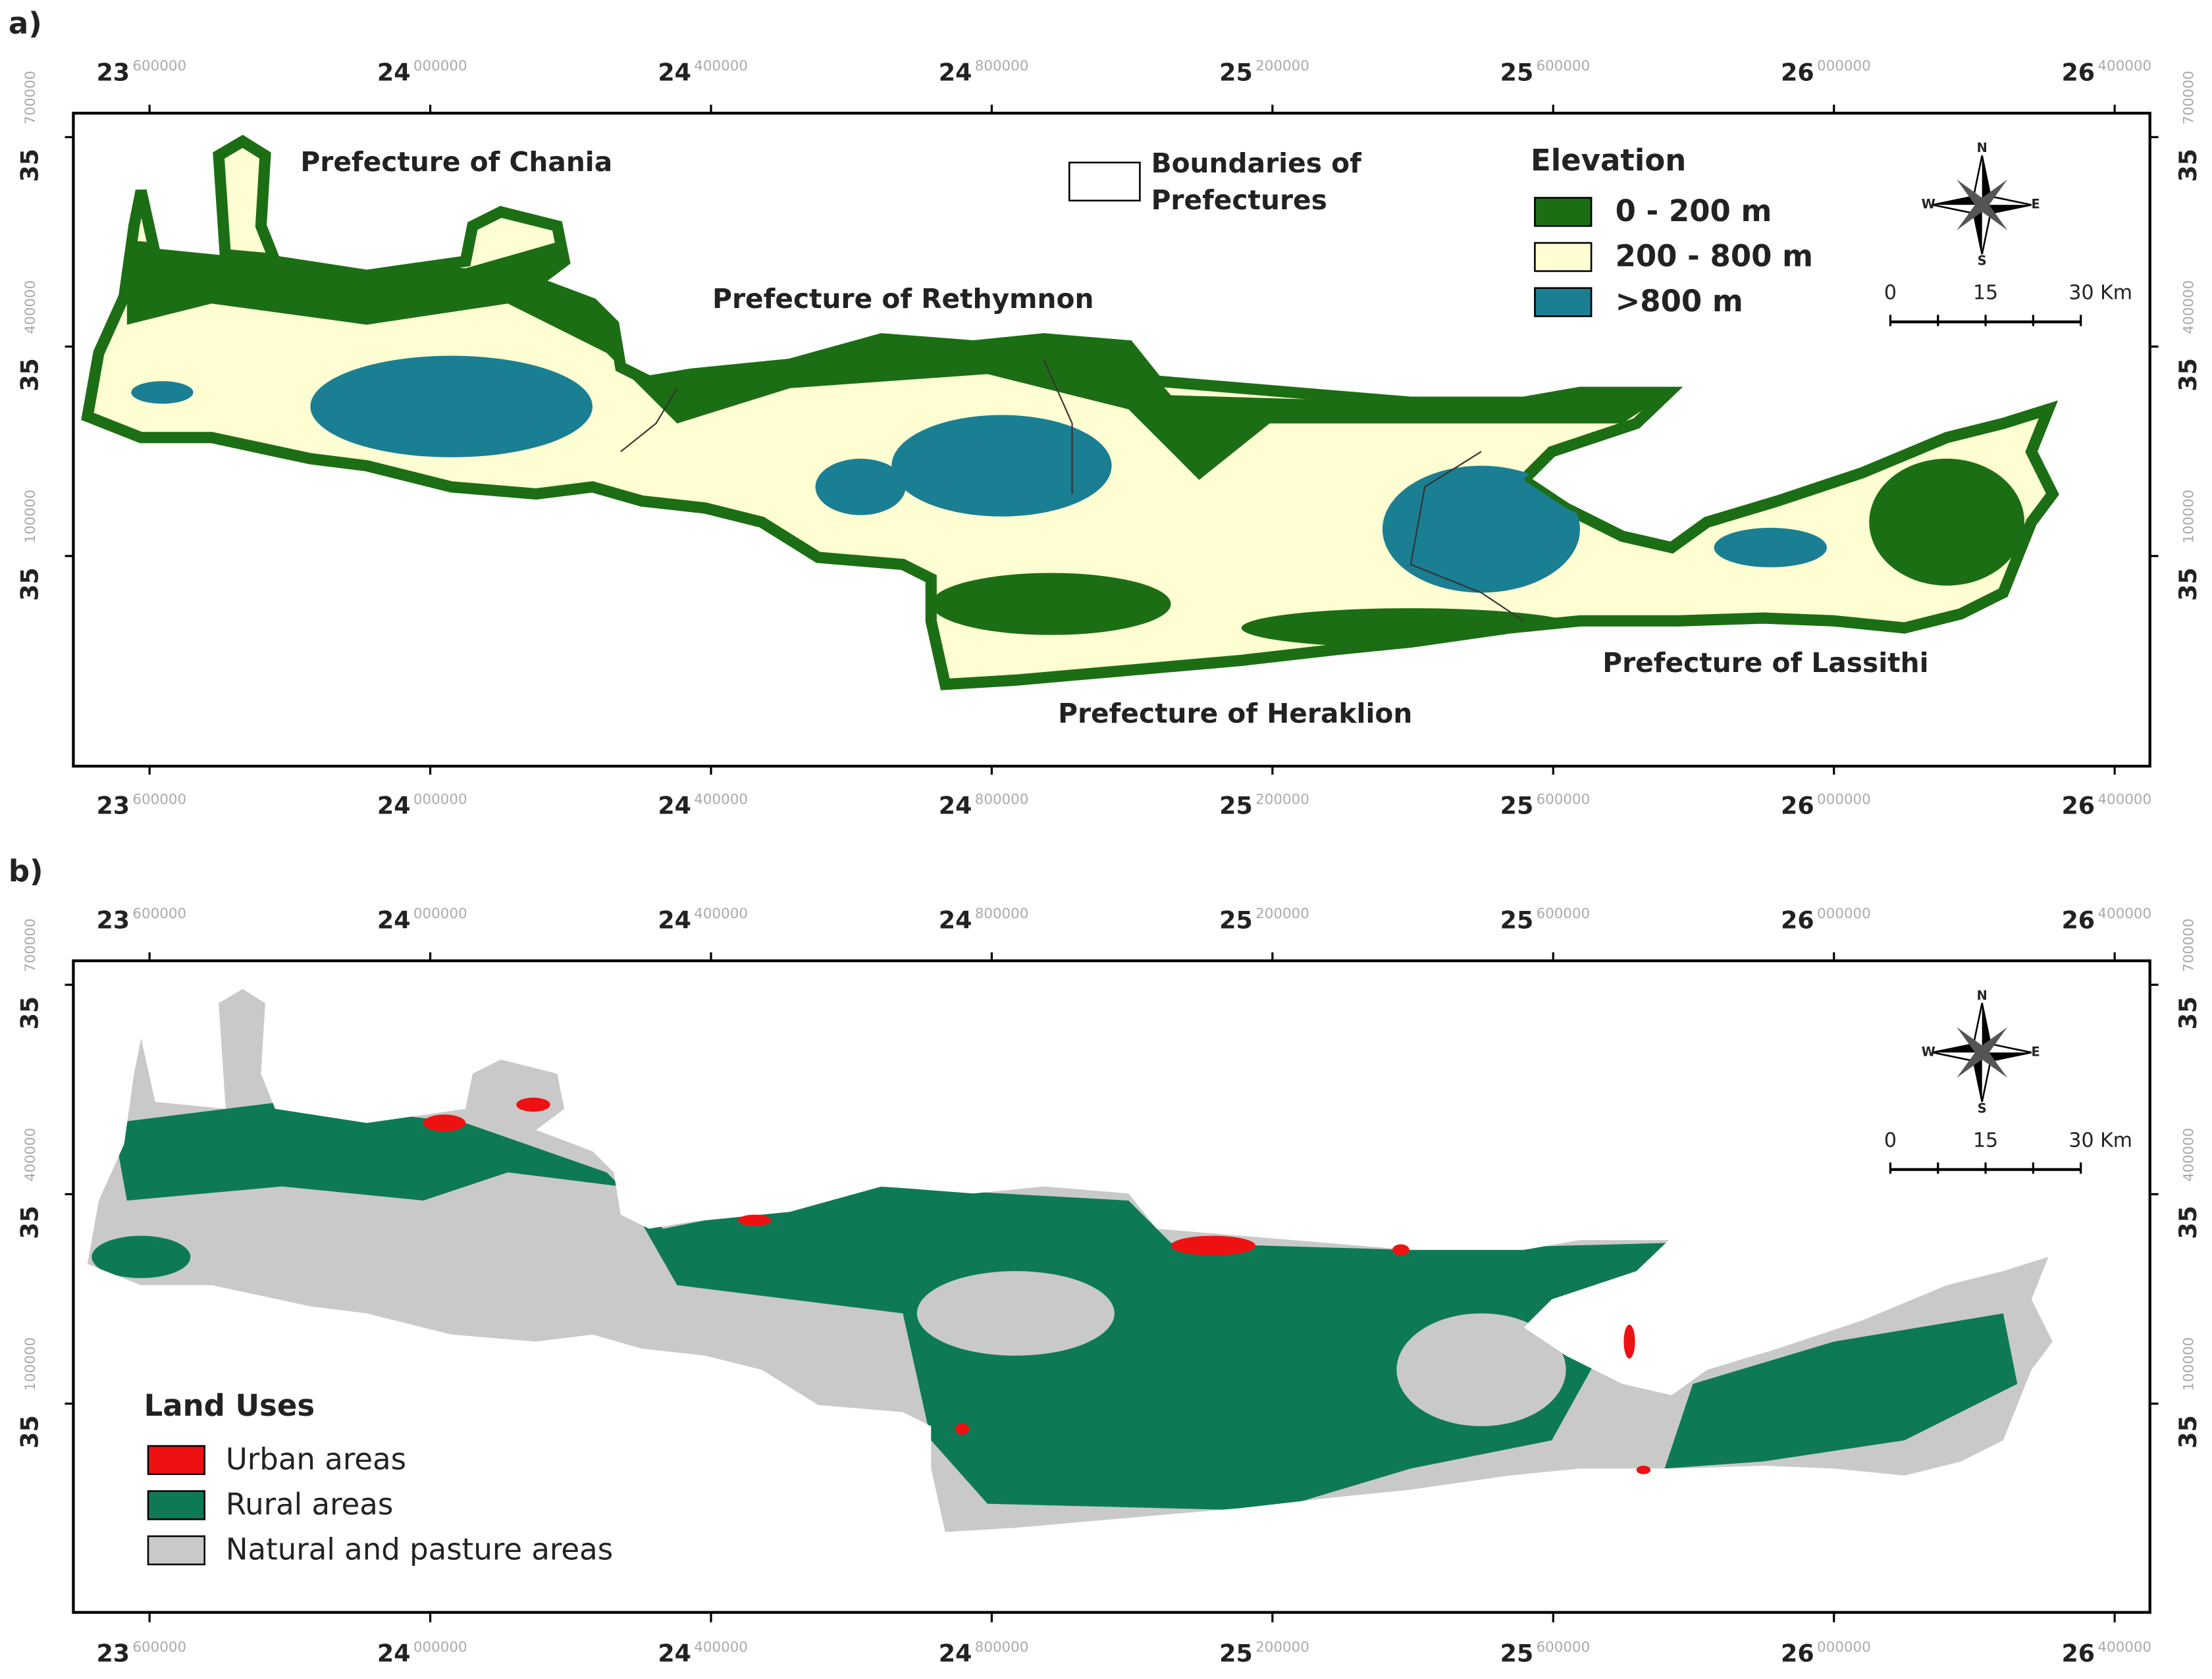 This screenshot has width=2212, height=1679. Describe the element at coordinates (902, 299) in the screenshot. I see `region-label: Prefecture of Rethymnon` at that location.